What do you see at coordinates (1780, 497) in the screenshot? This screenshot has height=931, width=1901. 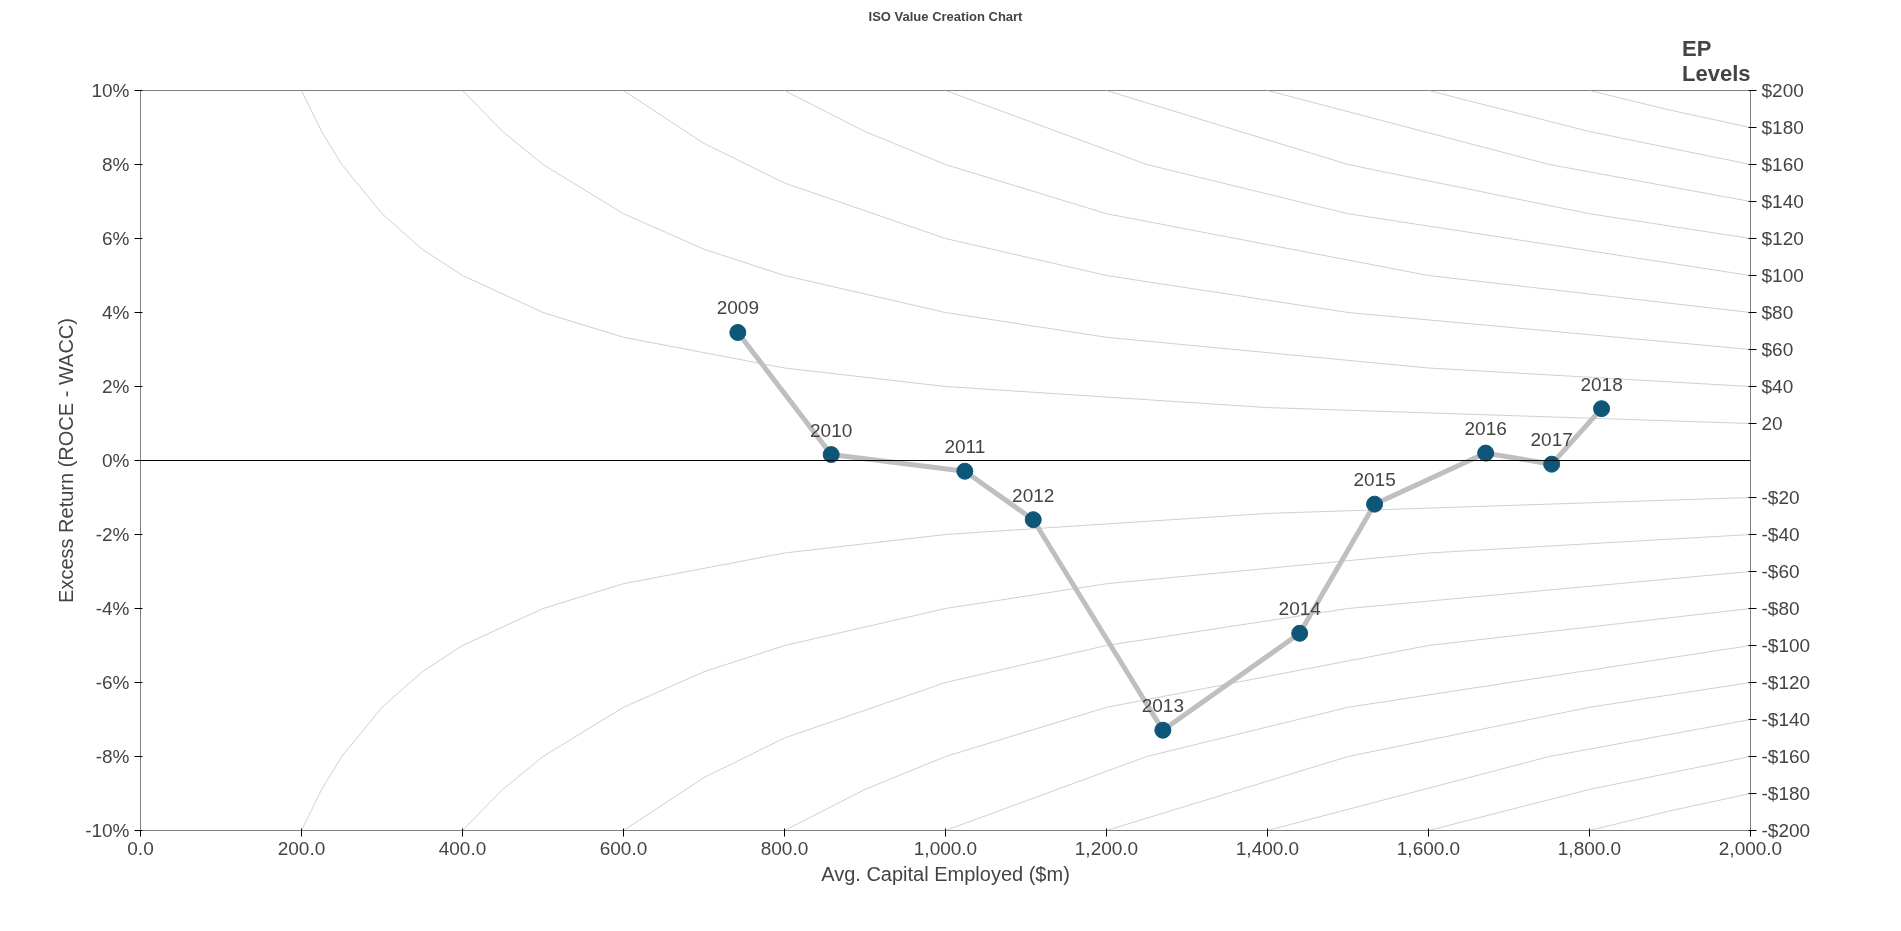 I see `y2-tick-label: -$20` at bounding box center [1780, 497].